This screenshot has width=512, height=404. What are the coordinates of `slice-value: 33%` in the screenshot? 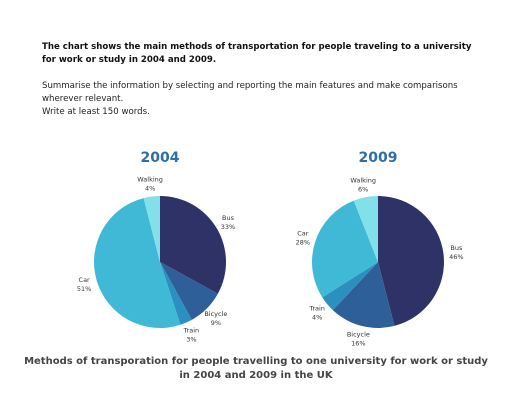 It's located at (228, 227).